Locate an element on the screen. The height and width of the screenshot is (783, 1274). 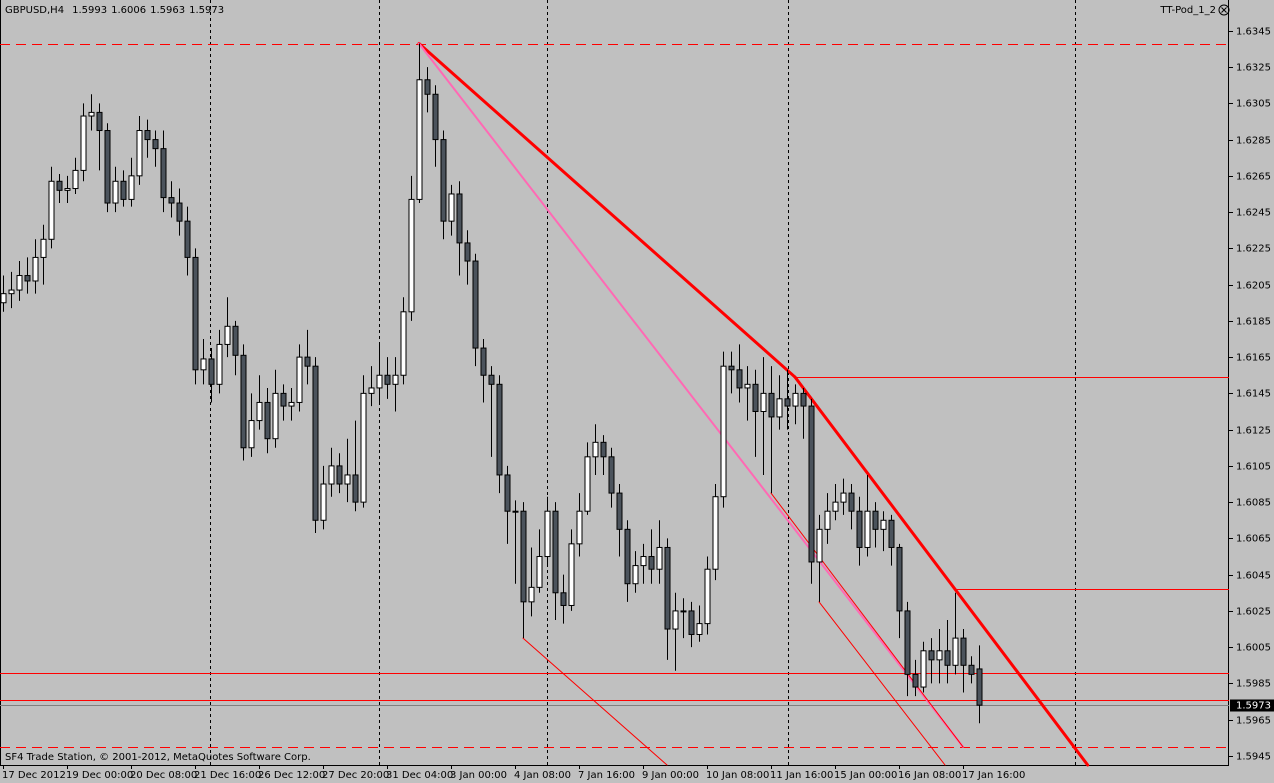
x-tick-label: 11 Jan 16:00 is located at coordinates (801, 775).